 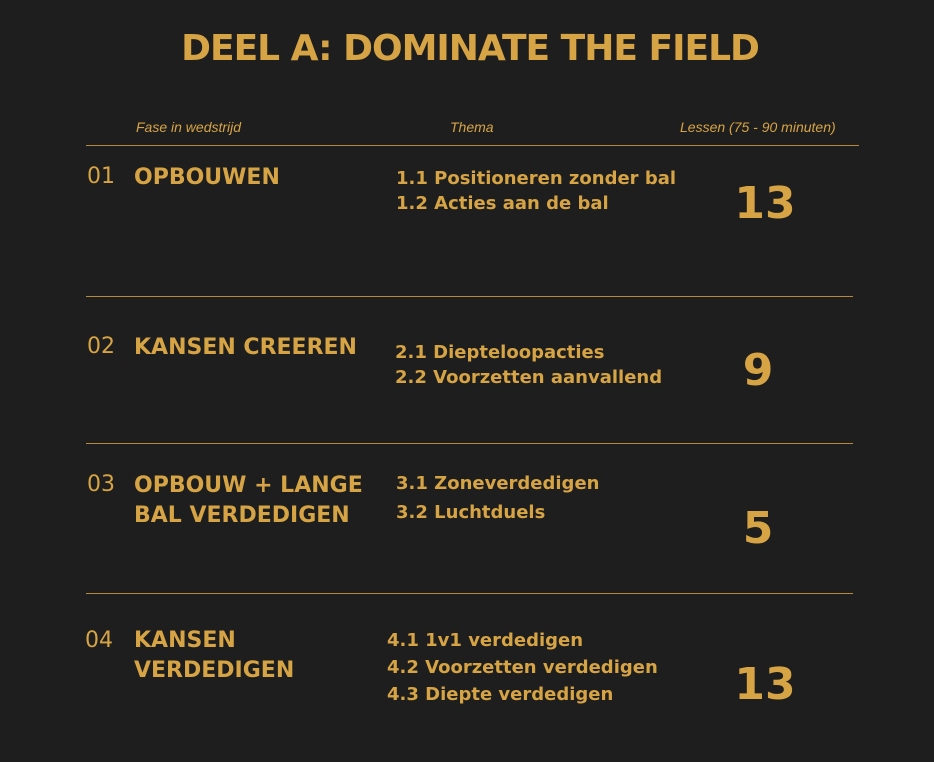 What do you see at coordinates (497, 498) in the screenshot?
I see `row-themes: 3.1 Zoneverdedigen 3.2 Luchtduels` at bounding box center [497, 498].